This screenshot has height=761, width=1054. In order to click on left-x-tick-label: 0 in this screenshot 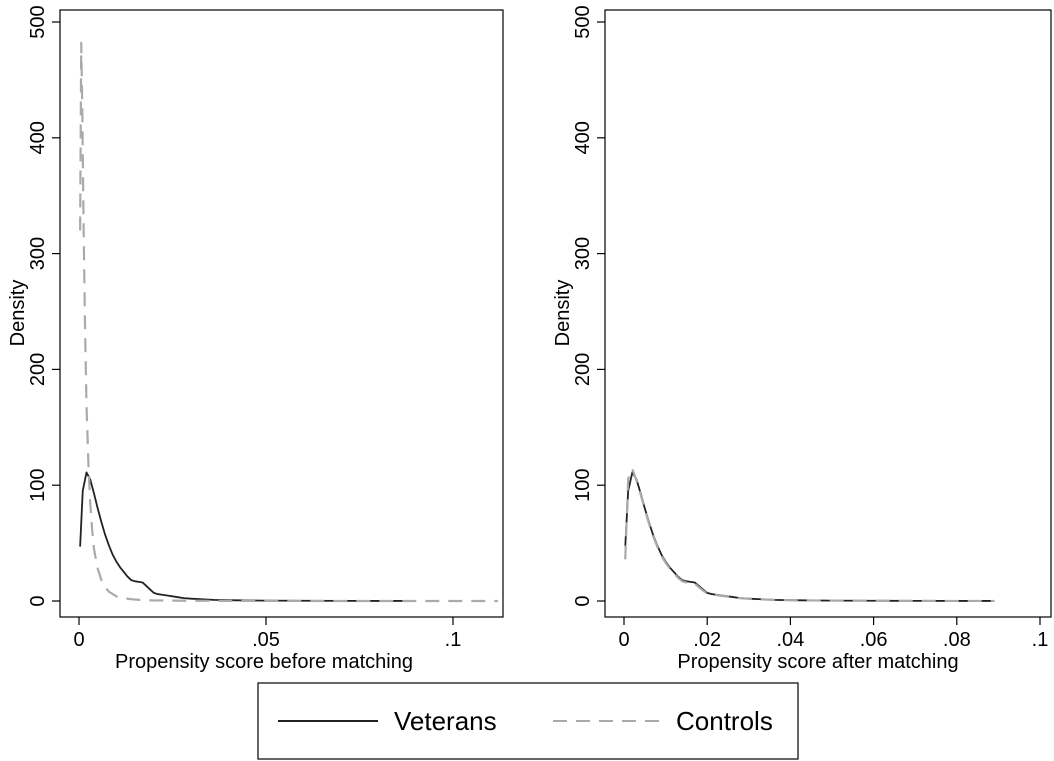, I will do `click(78, 640)`.